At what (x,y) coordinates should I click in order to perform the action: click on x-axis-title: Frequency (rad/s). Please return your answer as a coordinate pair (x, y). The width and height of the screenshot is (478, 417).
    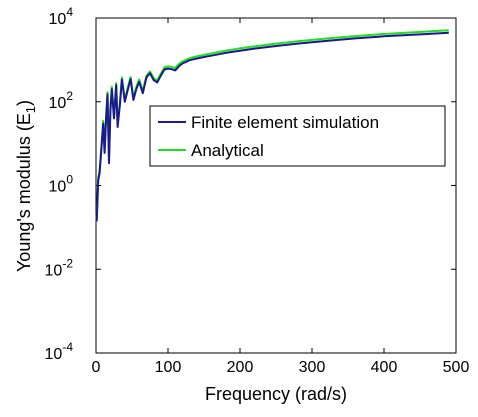
    Looking at the image, I should click on (276, 394).